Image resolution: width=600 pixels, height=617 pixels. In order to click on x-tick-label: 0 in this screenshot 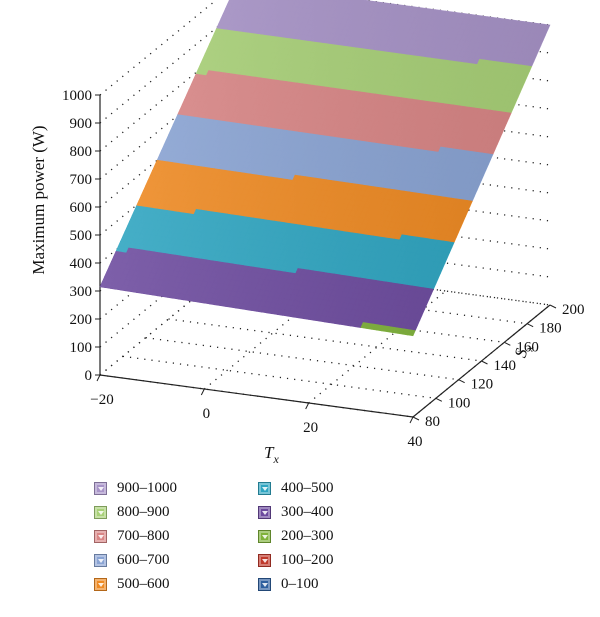, I will do `click(207, 414)`.